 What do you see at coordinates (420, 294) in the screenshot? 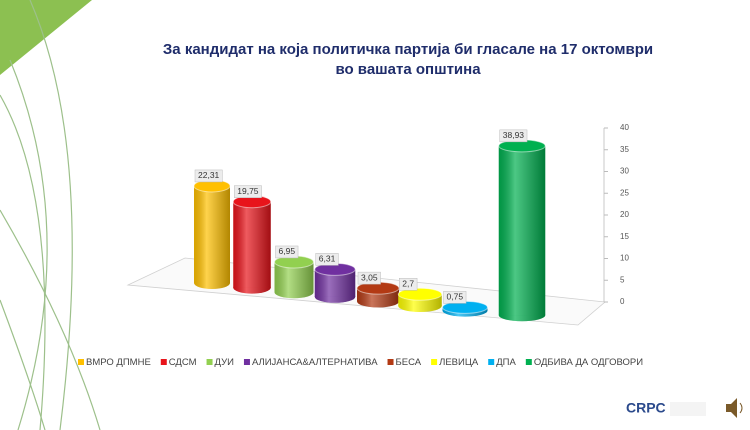
I see `bar-top` at bounding box center [420, 294].